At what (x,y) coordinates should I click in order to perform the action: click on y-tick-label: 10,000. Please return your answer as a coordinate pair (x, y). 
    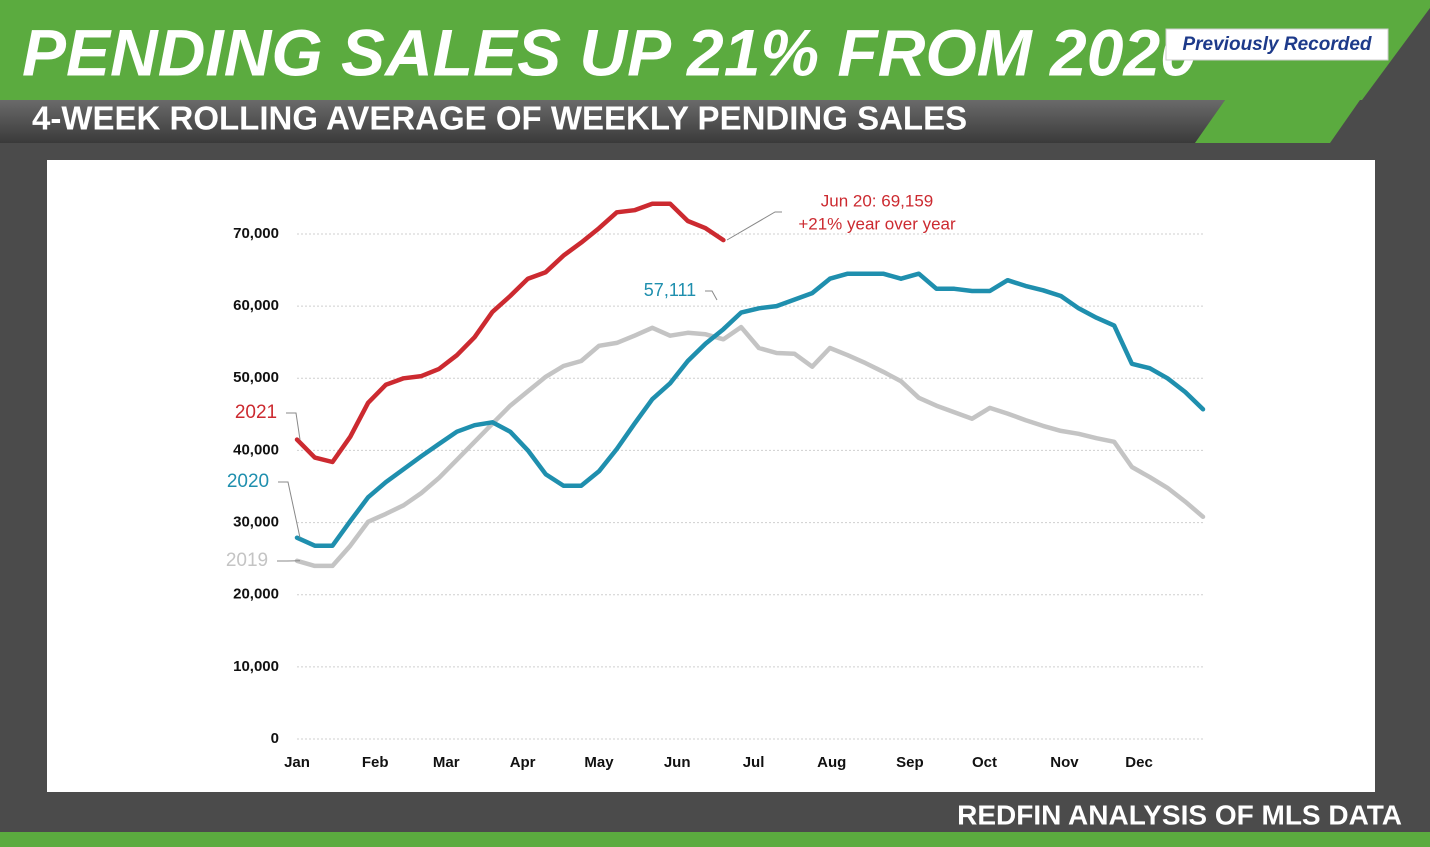
    Looking at the image, I should click on (256, 666).